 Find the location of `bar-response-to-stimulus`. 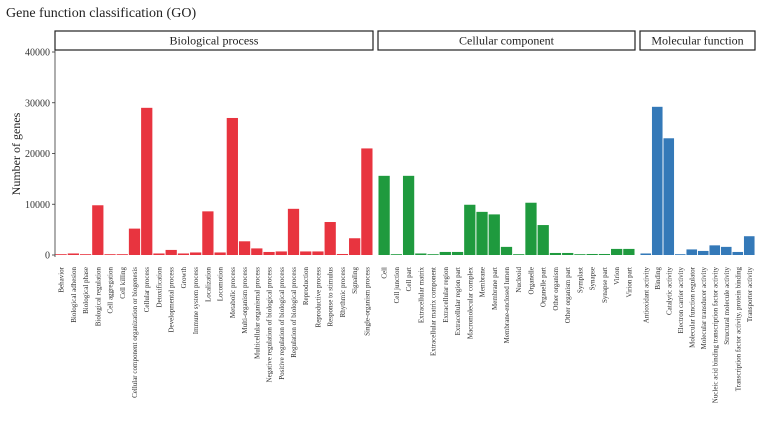

bar-response-to-stimulus is located at coordinates (330, 238).